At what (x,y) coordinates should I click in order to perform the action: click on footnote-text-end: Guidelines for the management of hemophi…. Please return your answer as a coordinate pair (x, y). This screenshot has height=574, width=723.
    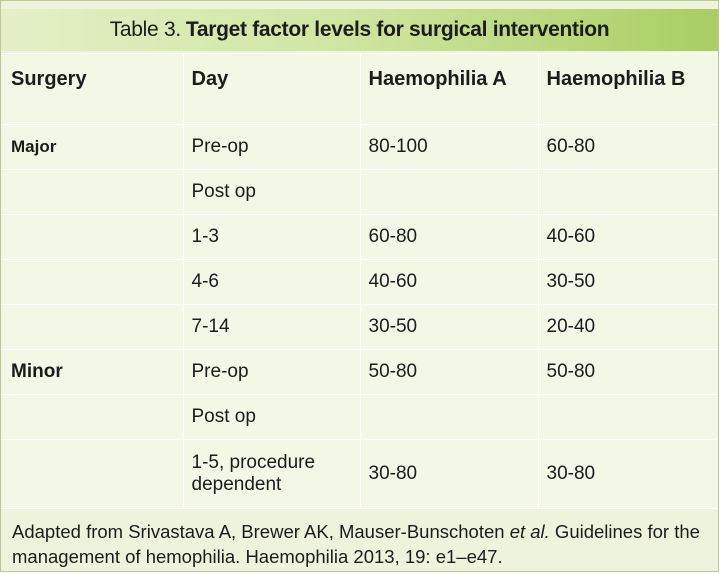
    Looking at the image, I should click on (356, 544).